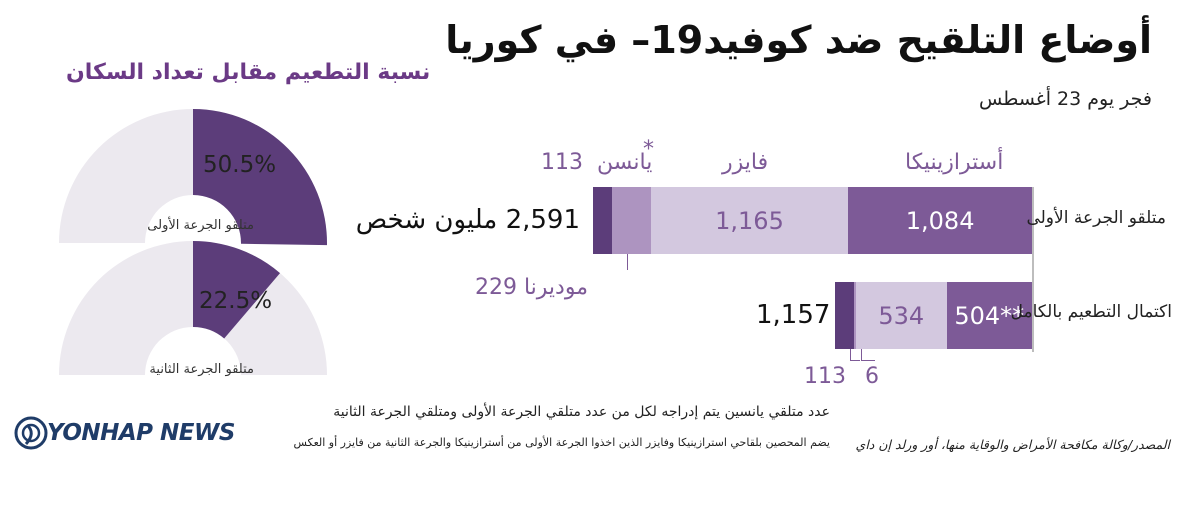 This screenshot has height=512, width=1200. I want to click on row-total-first-dose: 2,591 مليون شخص, so click(467, 220).